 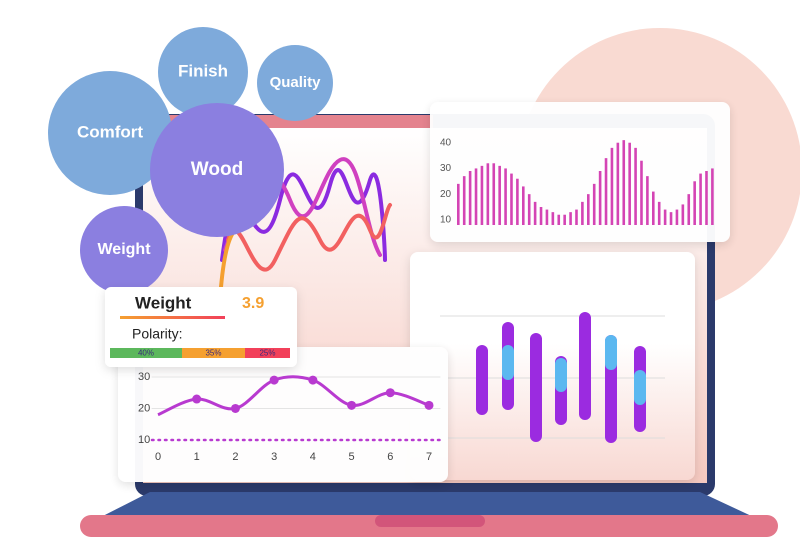 What do you see at coordinates (274, 457) in the screenshot?
I see `x-tick-label: 3` at bounding box center [274, 457].